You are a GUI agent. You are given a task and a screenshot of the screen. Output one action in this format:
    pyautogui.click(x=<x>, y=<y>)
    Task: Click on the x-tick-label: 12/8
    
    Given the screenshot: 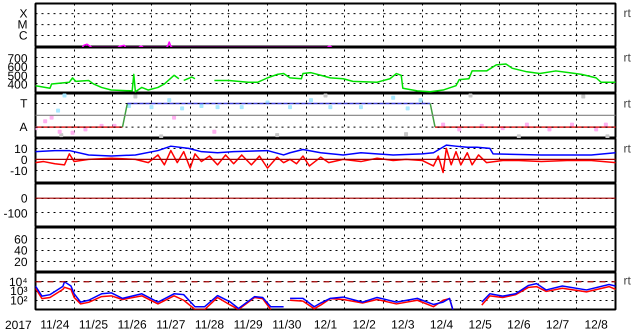 What is the action you would take?
    pyautogui.click(x=596, y=325)
    